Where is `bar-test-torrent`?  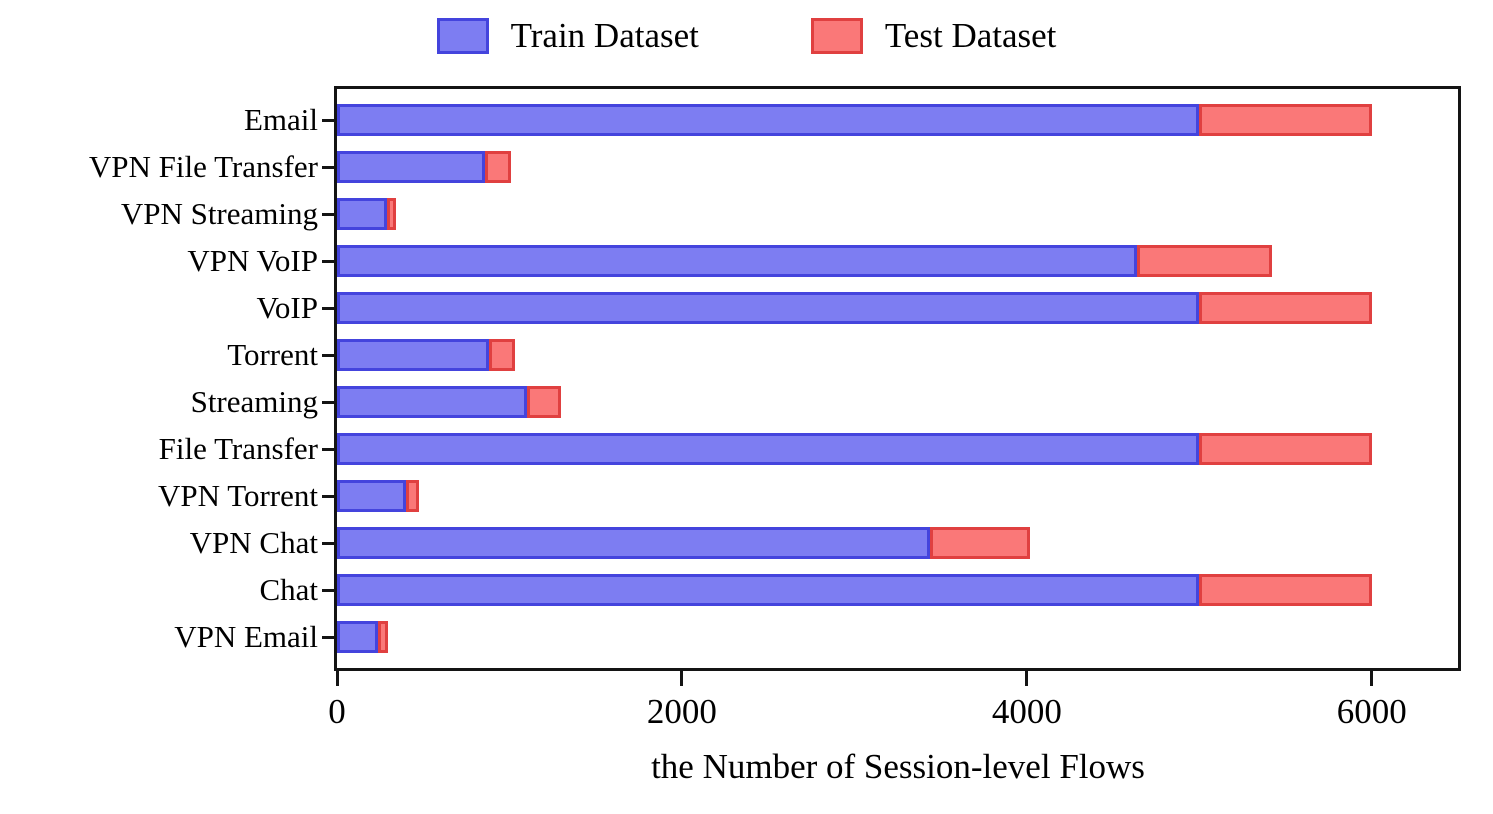 bar-test-torrent is located at coordinates (501, 355).